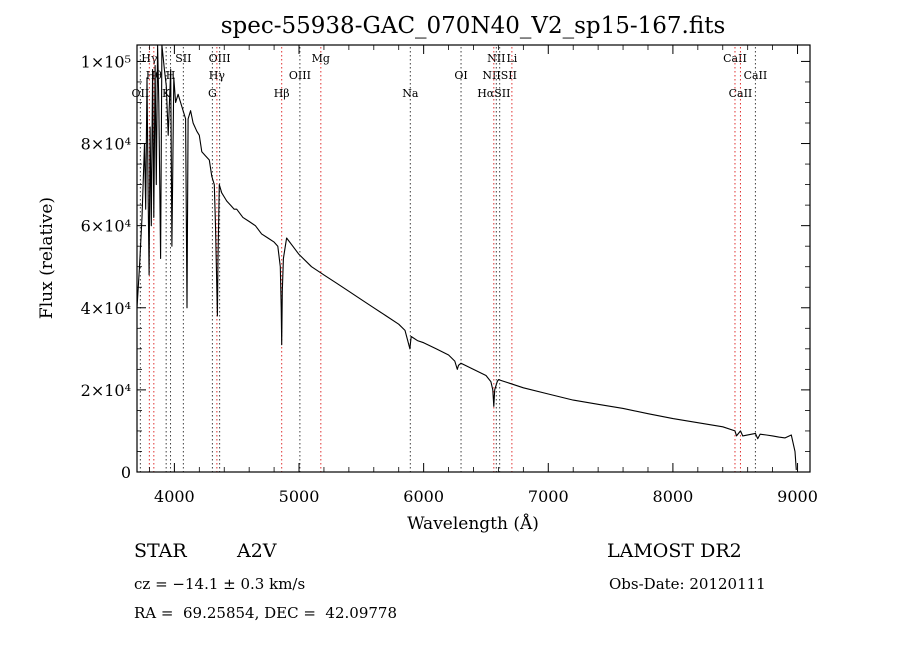 The height and width of the screenshot is (650, 900). Describe the element at coordinates (106, 390) in the screenshot. I see `y-tick-label: 2×10⁴` at that location.